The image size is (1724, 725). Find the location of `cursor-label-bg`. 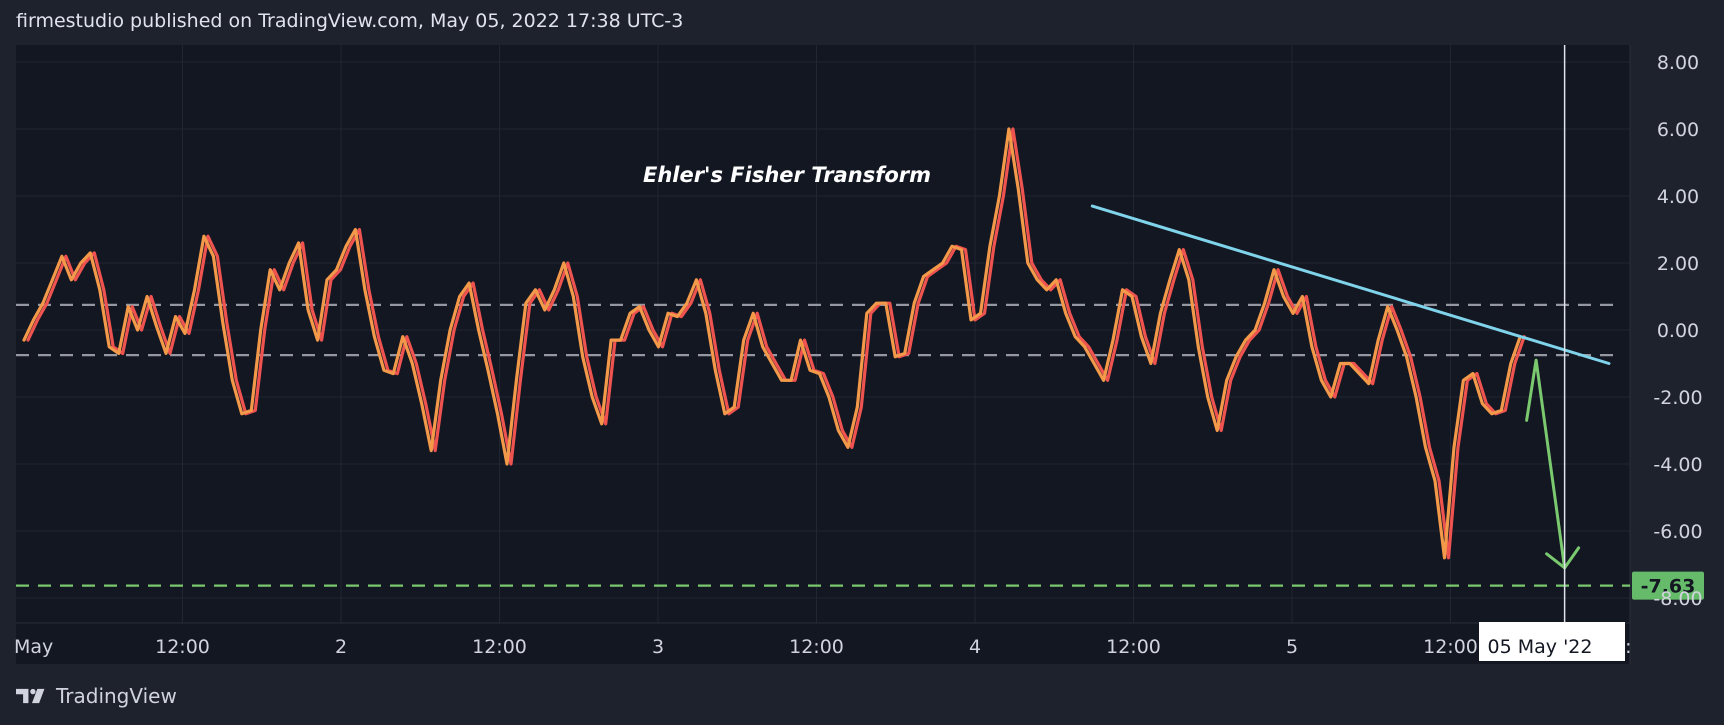

cursor-label-bg is located at coordinates (1552, 641).